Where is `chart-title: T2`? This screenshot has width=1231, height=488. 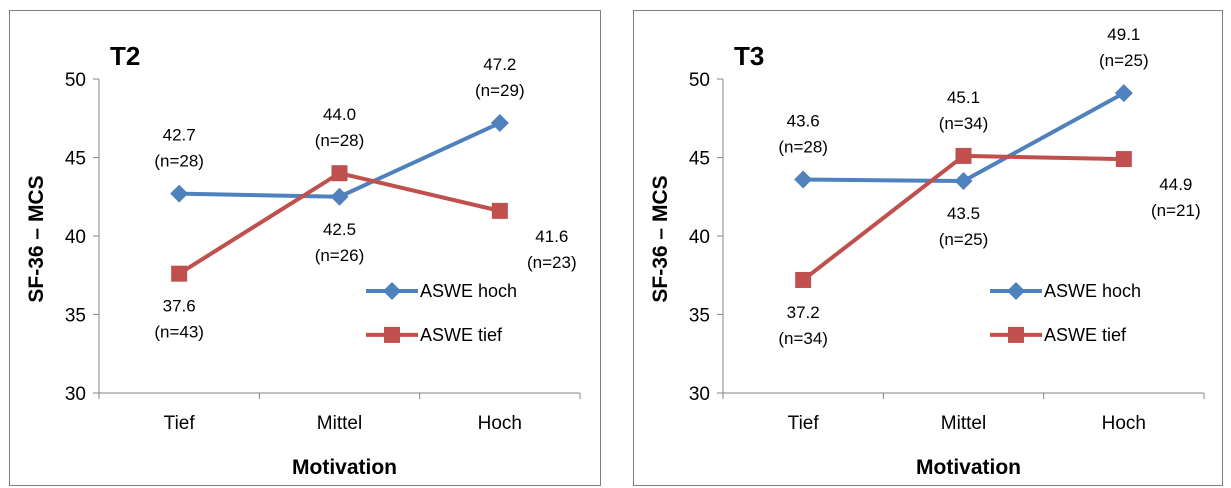
chart-title: T2 is located at coordinates (125, 56).